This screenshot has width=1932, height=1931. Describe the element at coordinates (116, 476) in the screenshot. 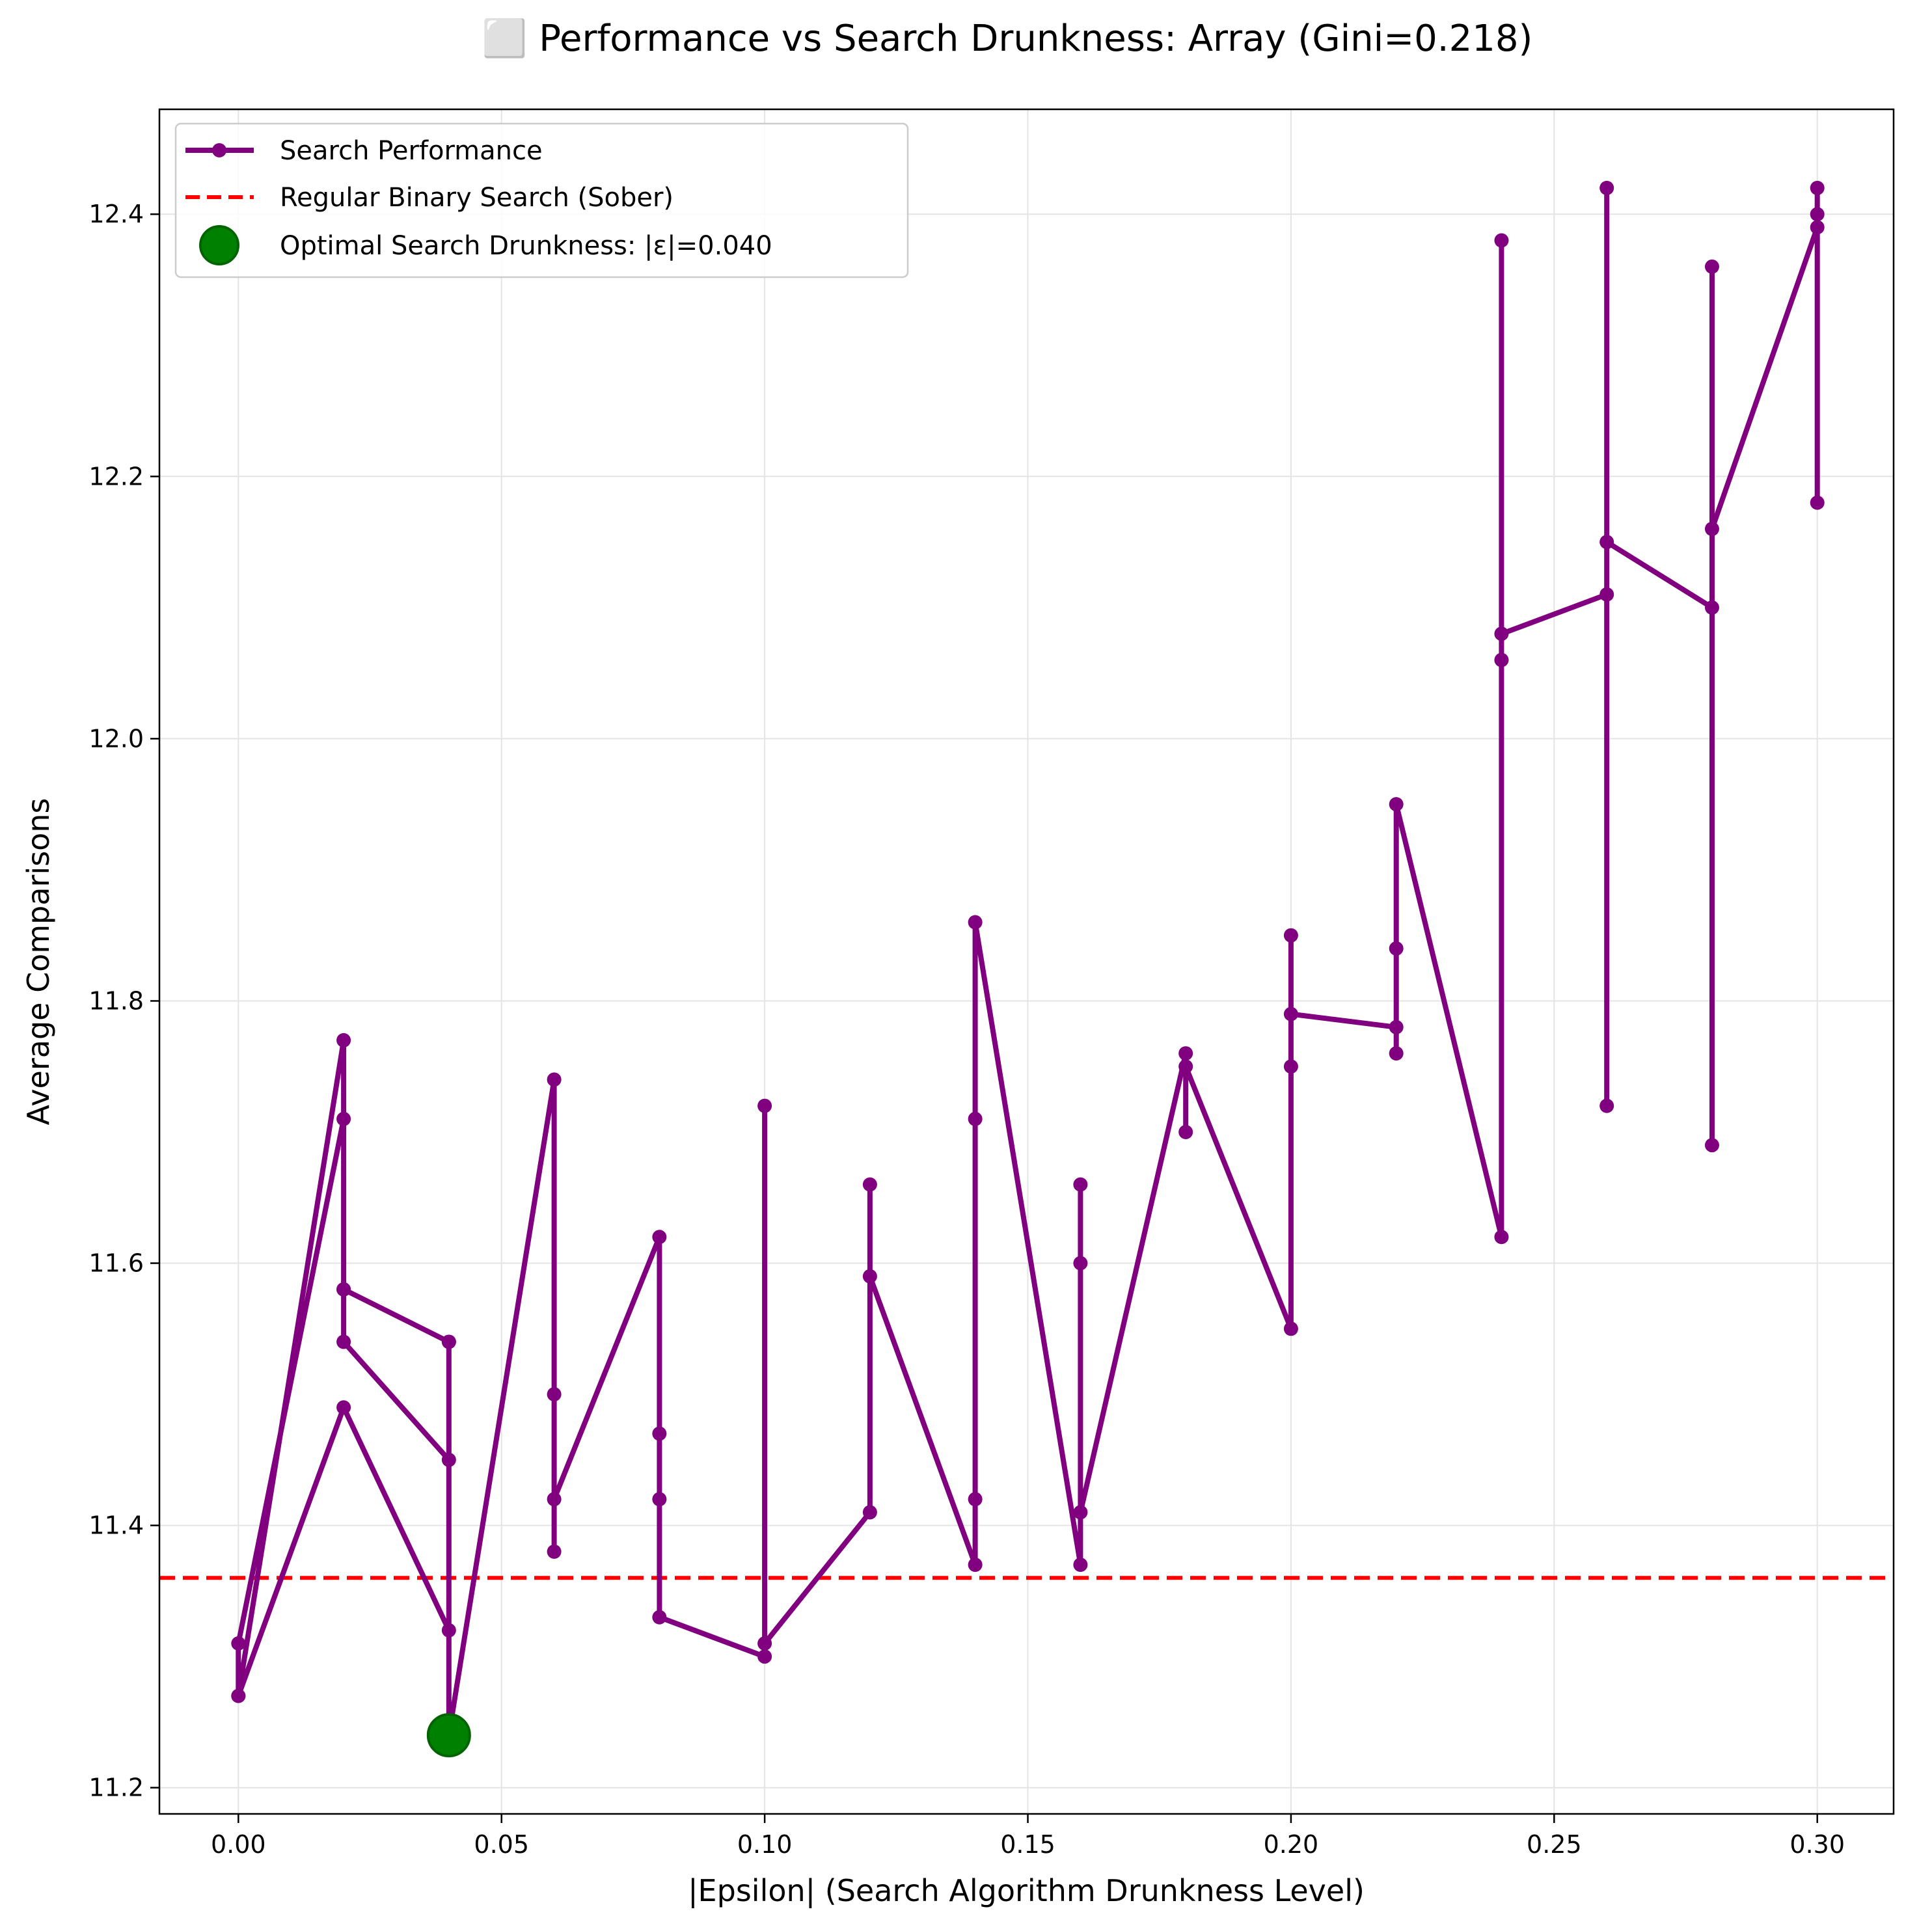

I see `y-tick-label: 12.2` at that location.